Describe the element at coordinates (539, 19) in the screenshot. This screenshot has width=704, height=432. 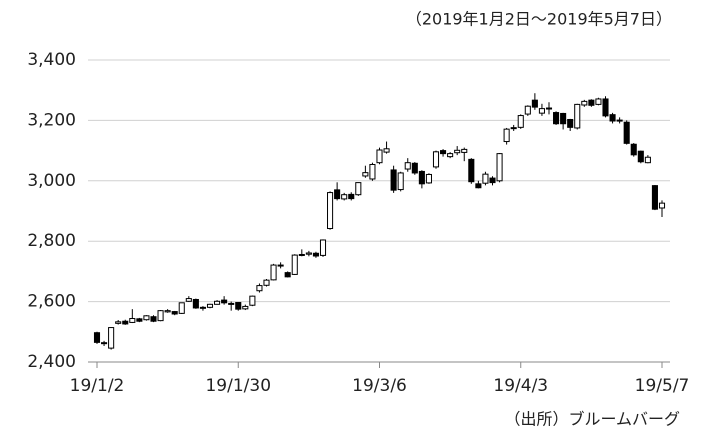
I see `chart-title: （2019年1月2日～2019年5月7日）` at that location.